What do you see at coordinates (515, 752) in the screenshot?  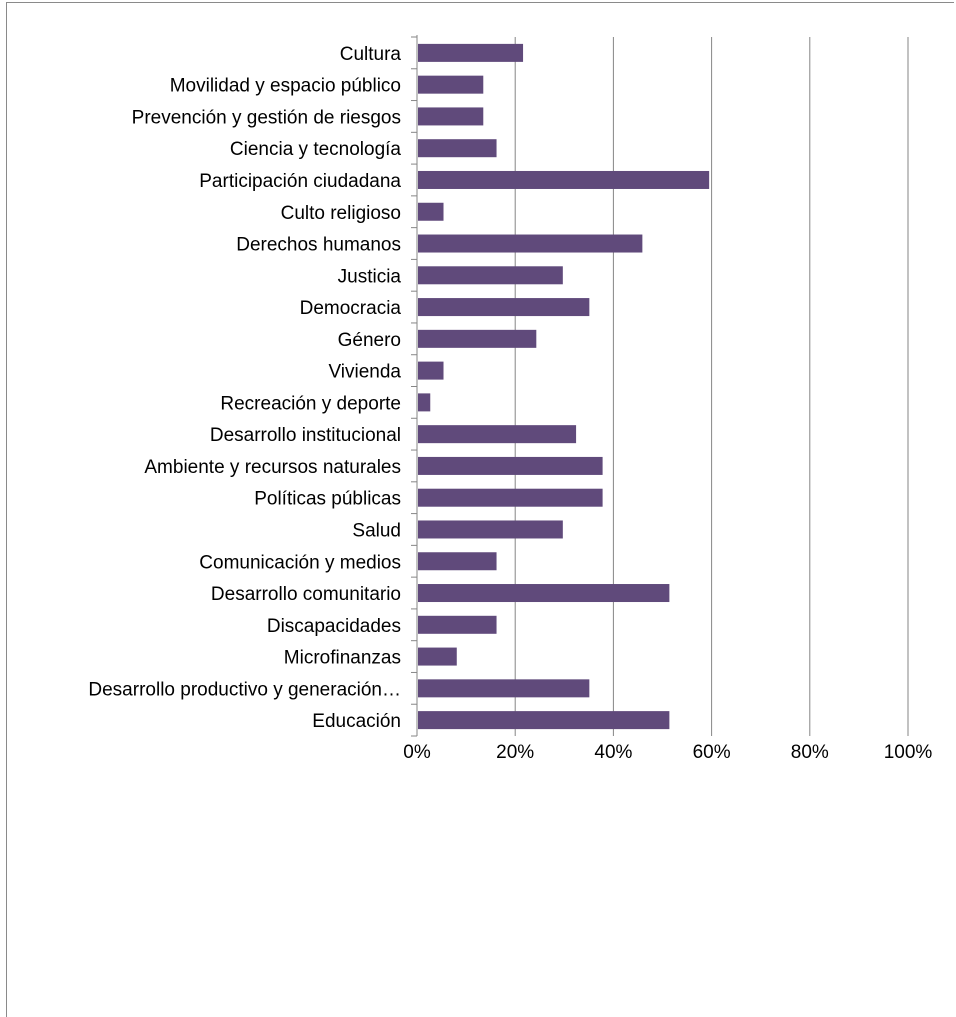 I see `x-tick-label-1: 20%` at bounding box center [515, 752].